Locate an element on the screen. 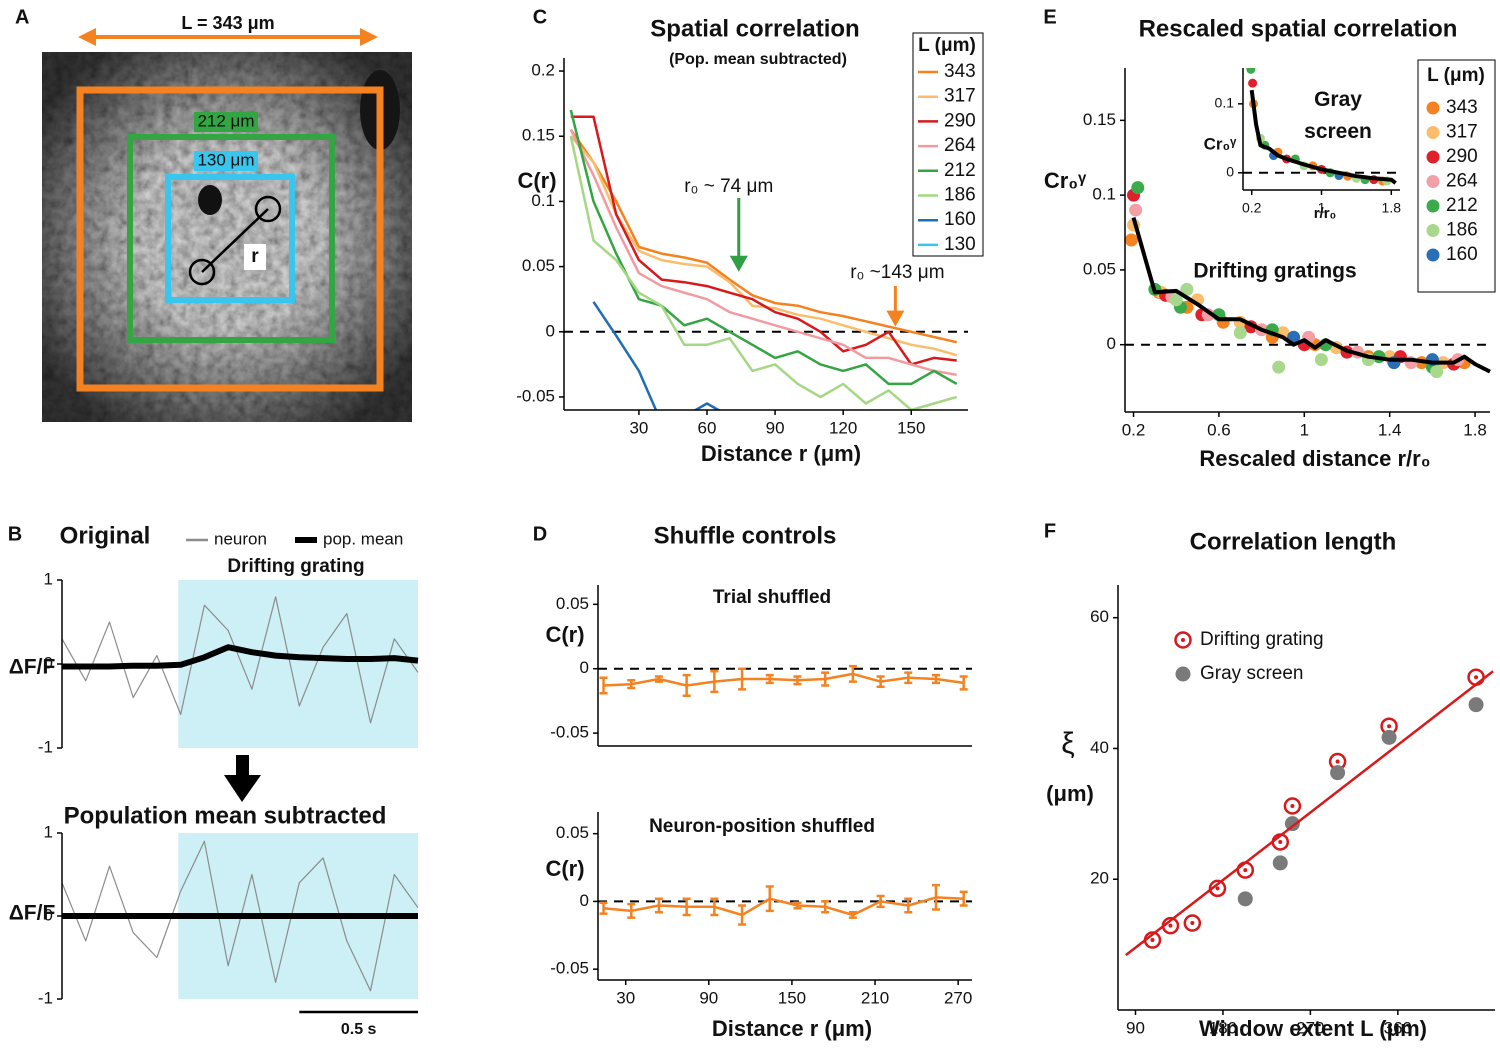  title: Original is located at coordinates (105, 535).